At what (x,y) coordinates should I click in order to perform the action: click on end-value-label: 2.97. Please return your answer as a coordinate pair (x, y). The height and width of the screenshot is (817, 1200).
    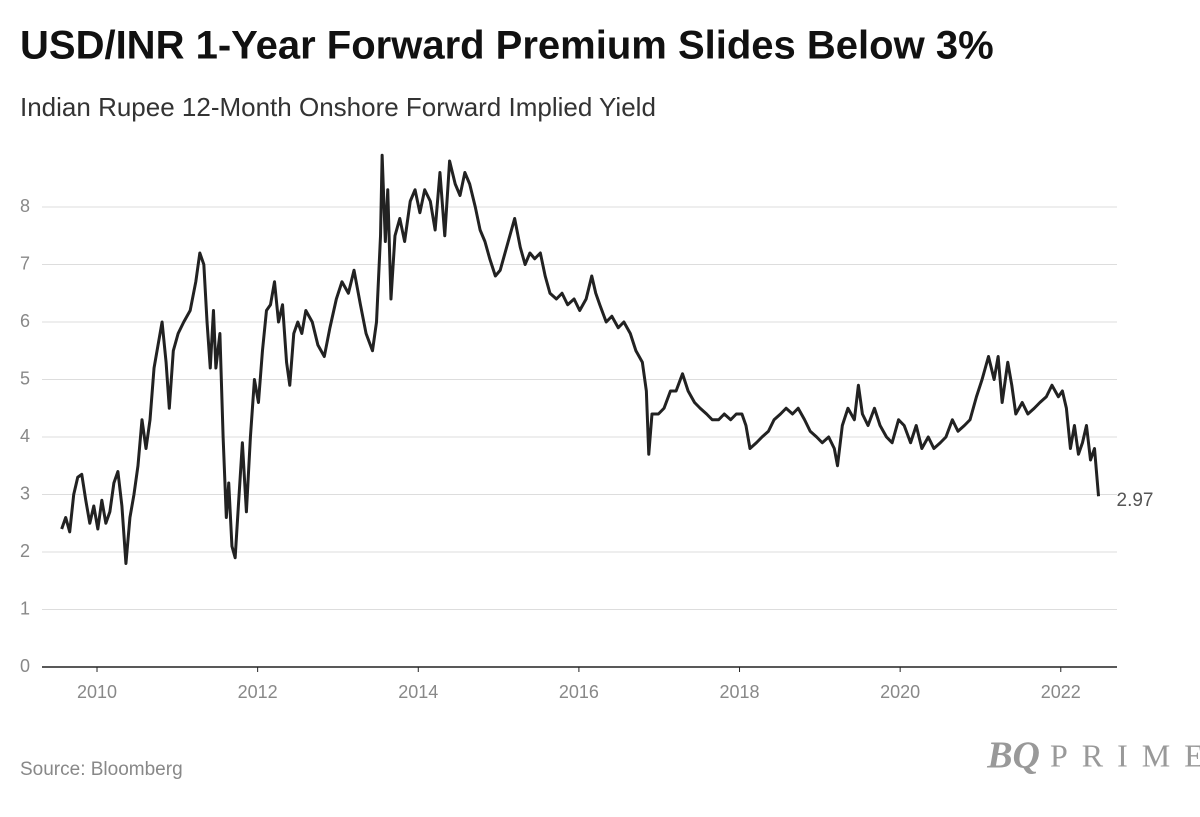
    Looking at the image, I should click on (1135, 500).